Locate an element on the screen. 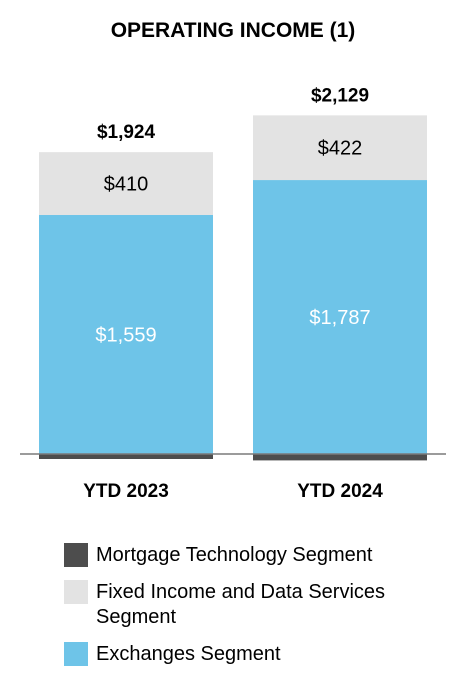 This screenshot has height=700, width=466. bar-exchanges-segment-ytd-2024 is located at coordinates (340, 317).